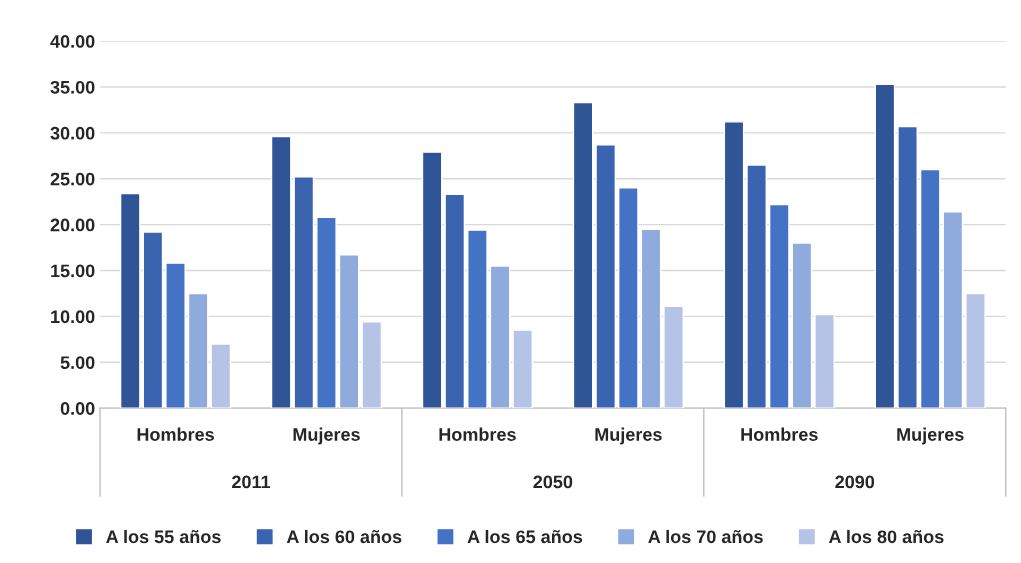 Image resolution: width=1021 pixels, height=563 pixels. I want to click on text: 2090, so click(855, 482).